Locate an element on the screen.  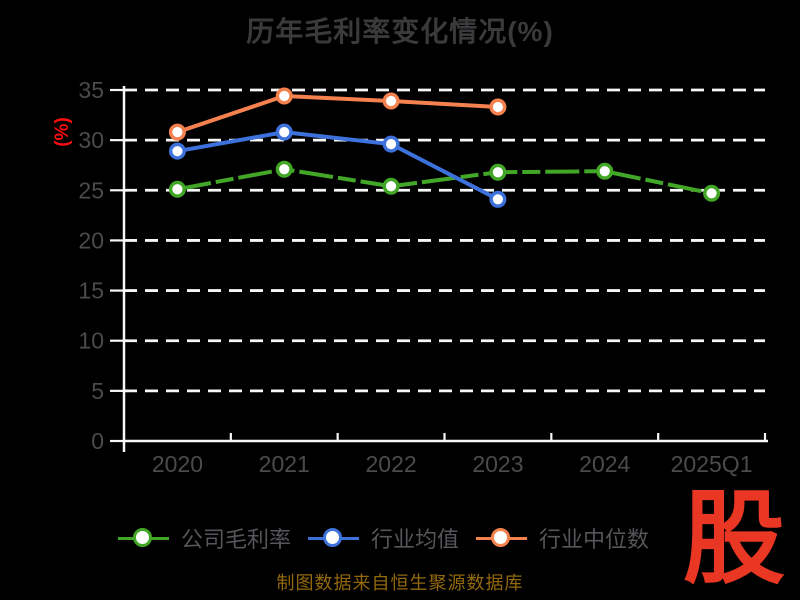
x-tick-label: 2022 is located at coordinates (390, 464).